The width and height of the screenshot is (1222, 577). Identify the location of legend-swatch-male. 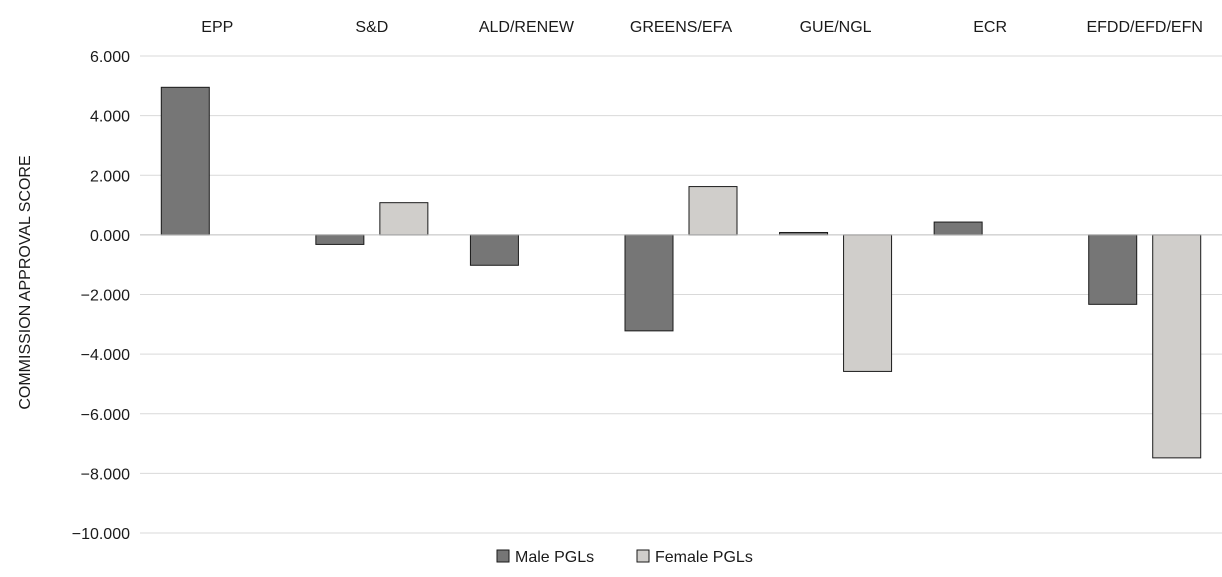
(503, 556).